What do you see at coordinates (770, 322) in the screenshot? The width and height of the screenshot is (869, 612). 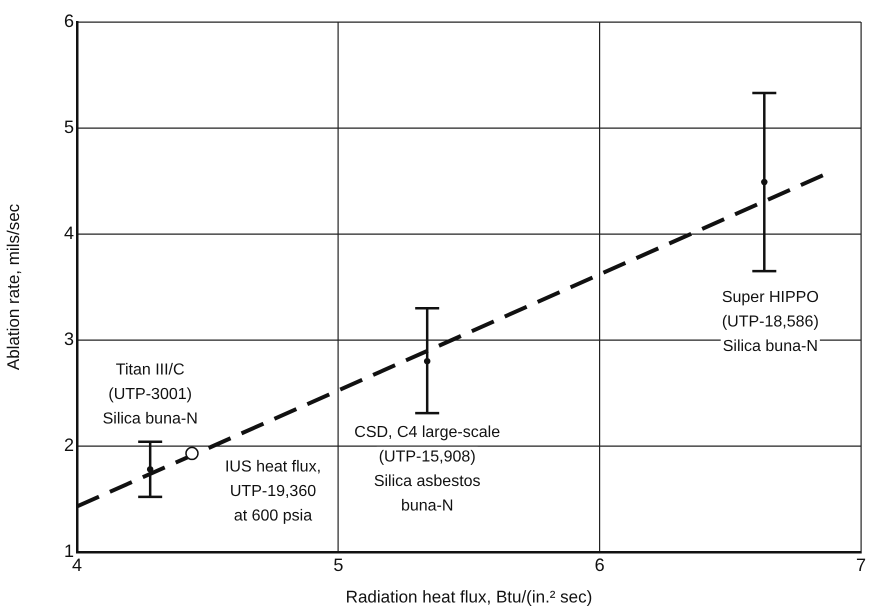 I see `annotation: Super HIPPO (UTP-18,586) Silica buna-N` at bounding box center [770, 322].